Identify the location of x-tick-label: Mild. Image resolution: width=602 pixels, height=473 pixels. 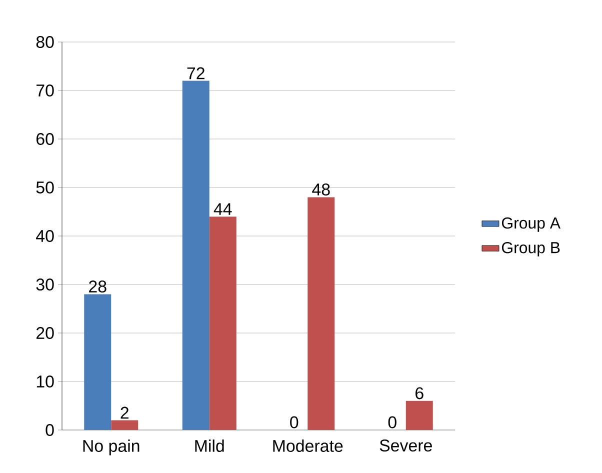
(209, 446).